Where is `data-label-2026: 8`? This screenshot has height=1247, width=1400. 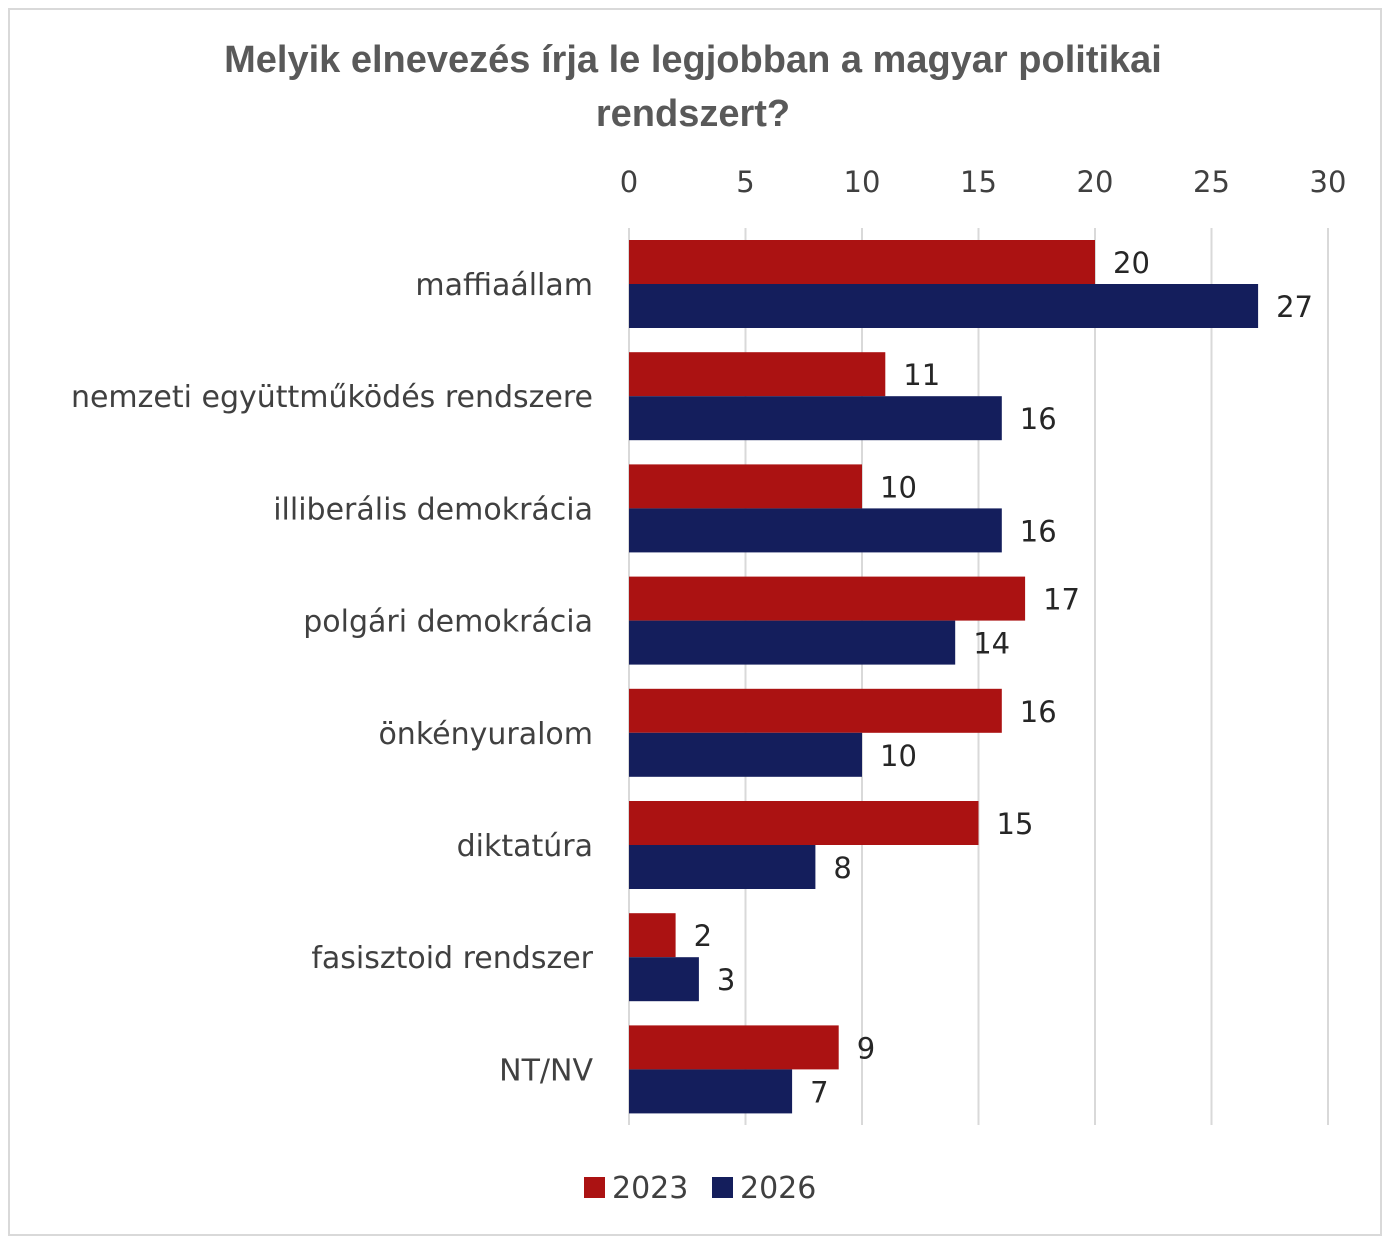 data-label-2026: 8 is located at coordinates (842, 868).